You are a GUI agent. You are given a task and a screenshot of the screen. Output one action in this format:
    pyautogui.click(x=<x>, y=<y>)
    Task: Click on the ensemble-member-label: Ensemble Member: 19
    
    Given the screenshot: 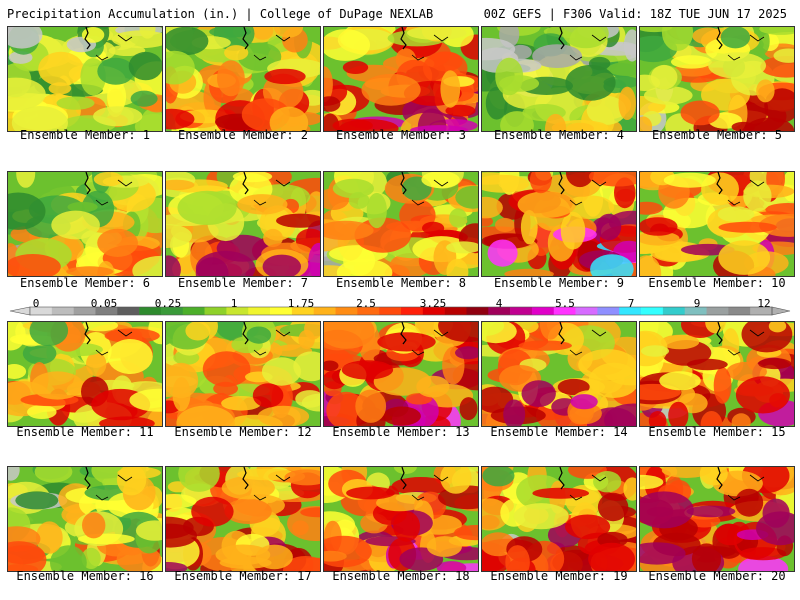 What is the action you would take?
    pyautogui.click(x=559, y=576)
    